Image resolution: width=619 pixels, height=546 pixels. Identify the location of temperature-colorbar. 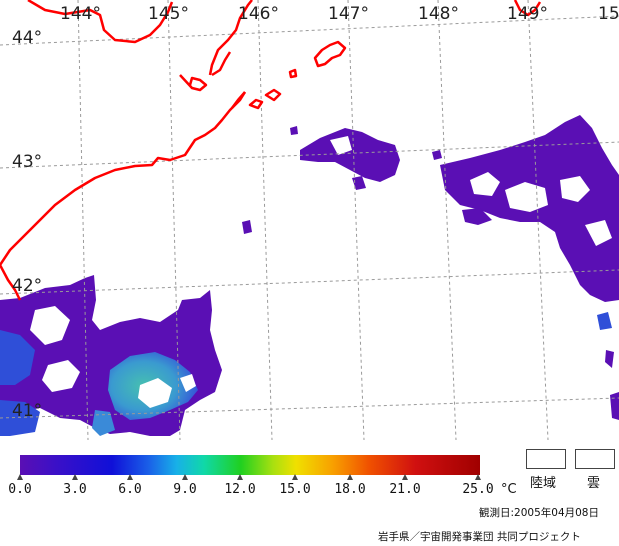
(250, 465).